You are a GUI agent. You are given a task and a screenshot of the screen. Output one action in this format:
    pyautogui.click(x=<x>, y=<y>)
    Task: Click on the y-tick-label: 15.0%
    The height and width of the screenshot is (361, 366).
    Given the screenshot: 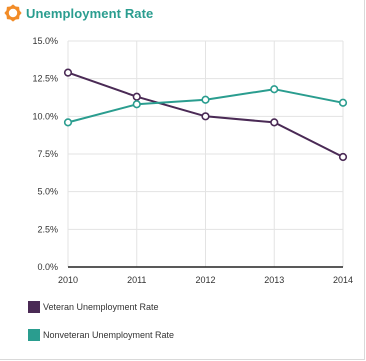 What is the action you would take?
    pyautogui.click(x=45, y=41)
    